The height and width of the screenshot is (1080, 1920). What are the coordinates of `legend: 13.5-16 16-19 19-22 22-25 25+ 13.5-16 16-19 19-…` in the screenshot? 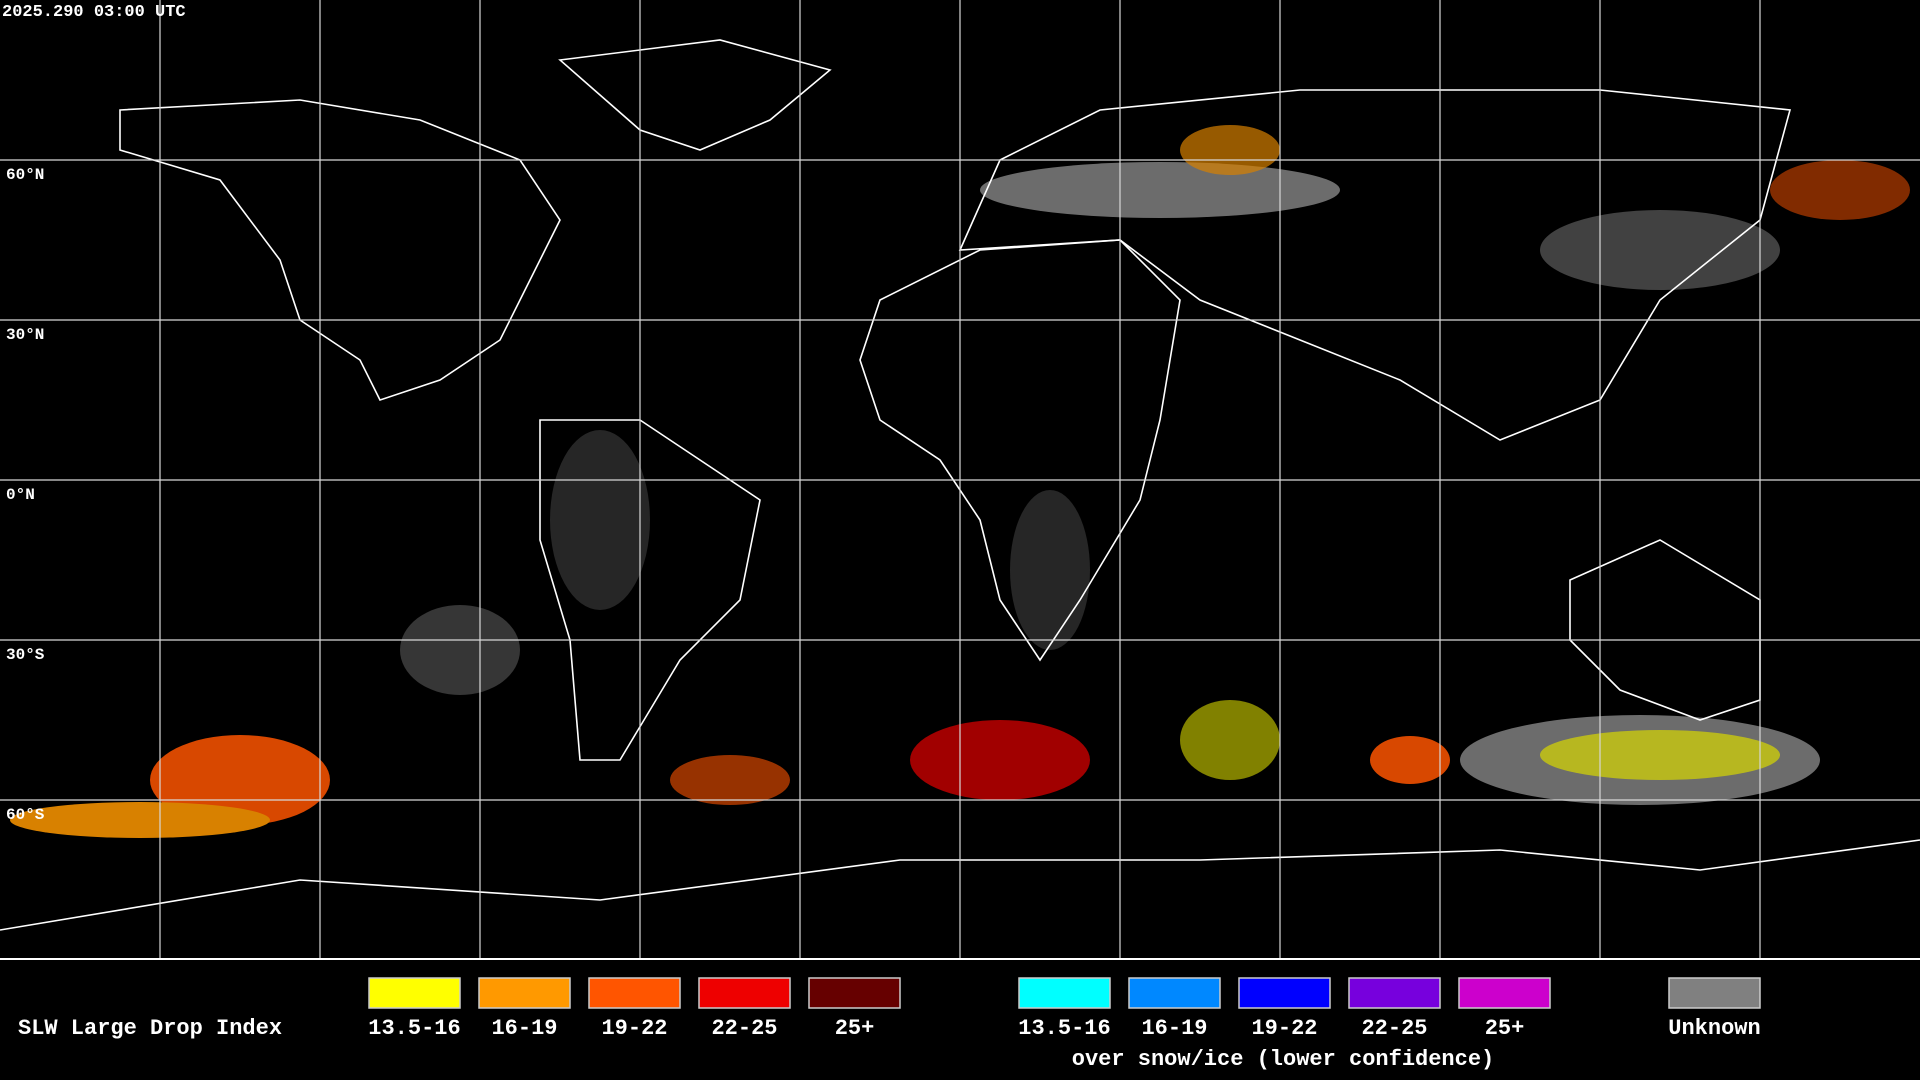 It's located at (1064, 1024).